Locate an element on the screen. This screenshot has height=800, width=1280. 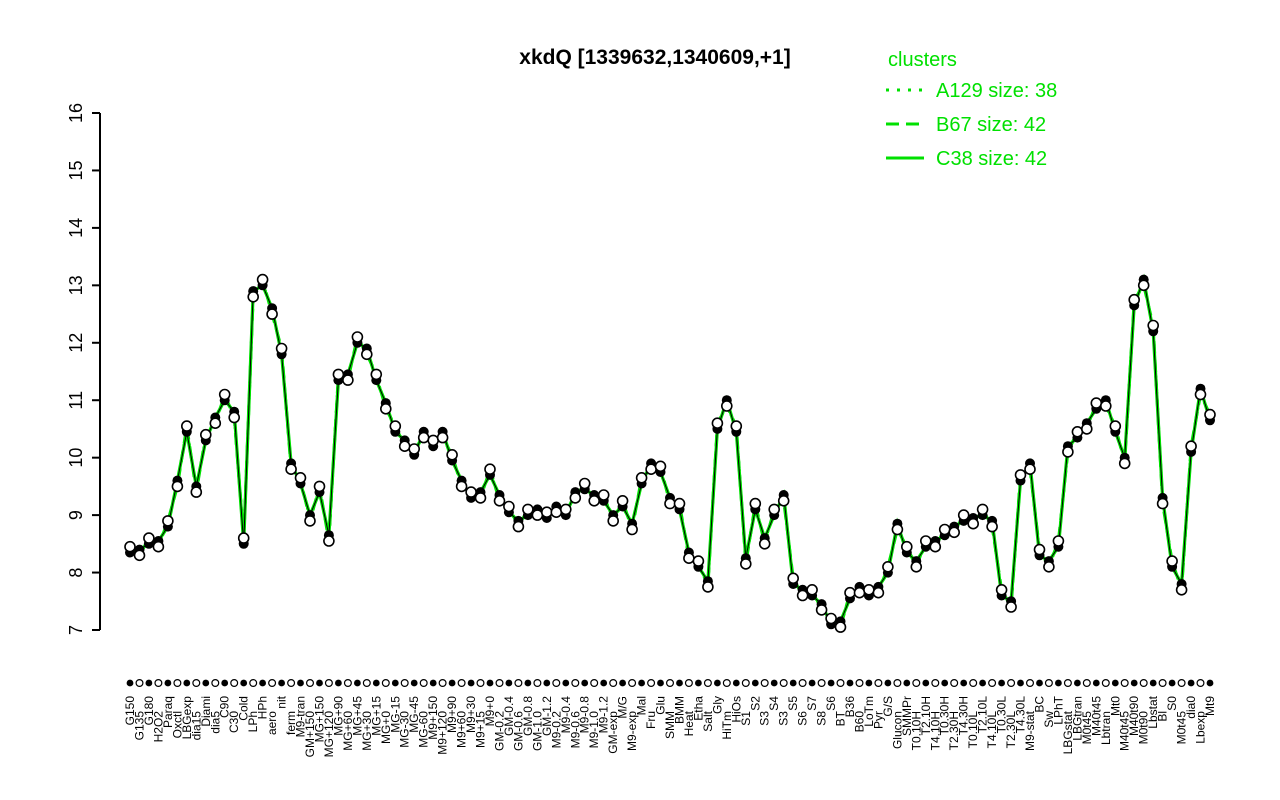
x-tick-label: Bl is located at coordinates (1163, 716).